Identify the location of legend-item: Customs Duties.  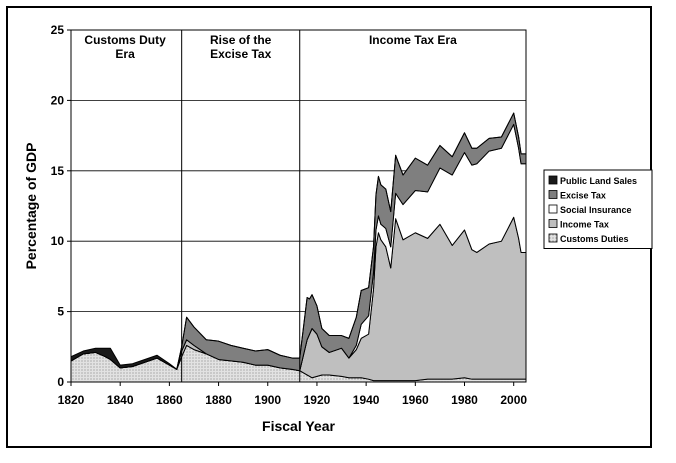
(588, 238).